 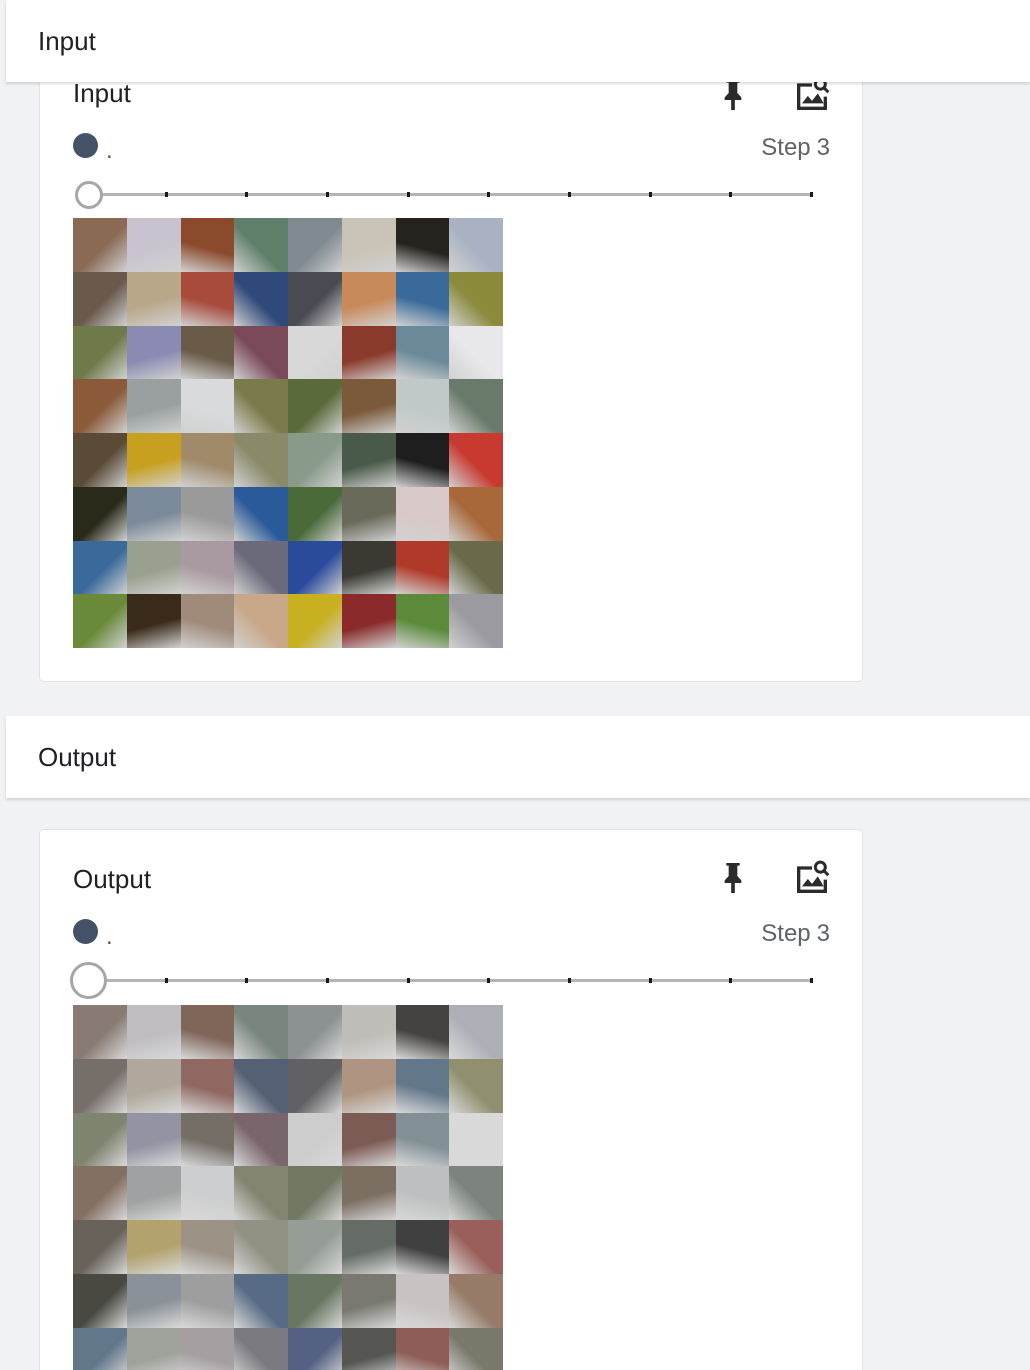 What do you see at coordinates (85, 931) in the screenshot?
I see `output-run-color-dot` at bounding box center [85, 931].